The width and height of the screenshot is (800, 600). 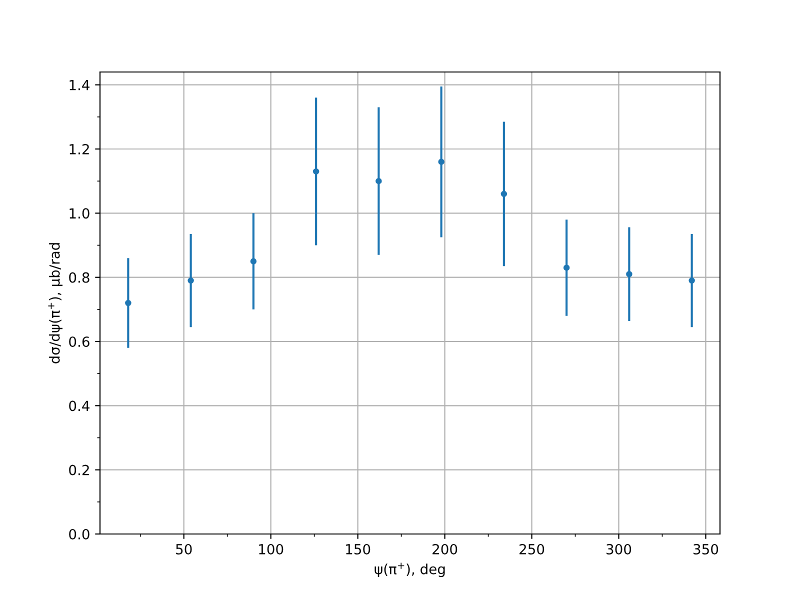 What do you see at coordinates (532, 549) in the screenshot?
I see `x-tick-label: 250` at bounding box center [532, 549].